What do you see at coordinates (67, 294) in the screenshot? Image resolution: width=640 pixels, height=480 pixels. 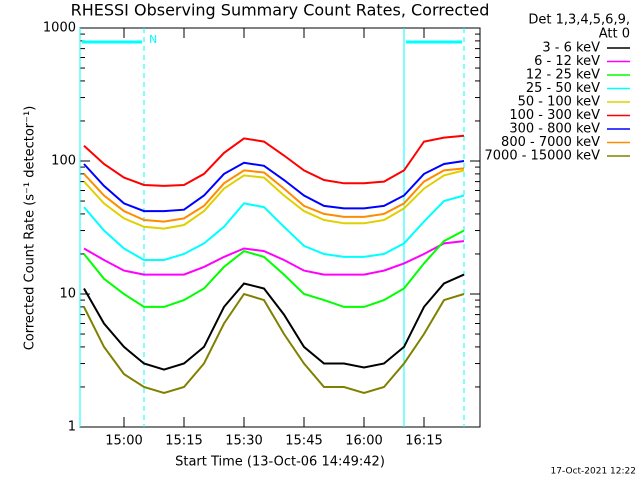 I see `y-tick-label: 10` at bounding box center [67, 294].